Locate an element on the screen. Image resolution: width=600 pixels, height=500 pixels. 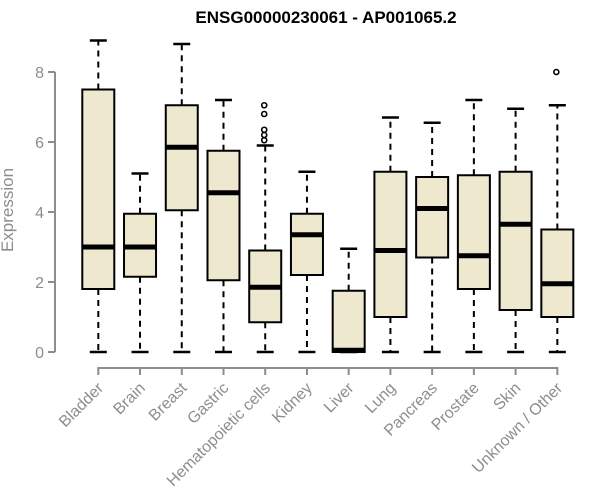
box-skin is located at coordinates (515, 230).